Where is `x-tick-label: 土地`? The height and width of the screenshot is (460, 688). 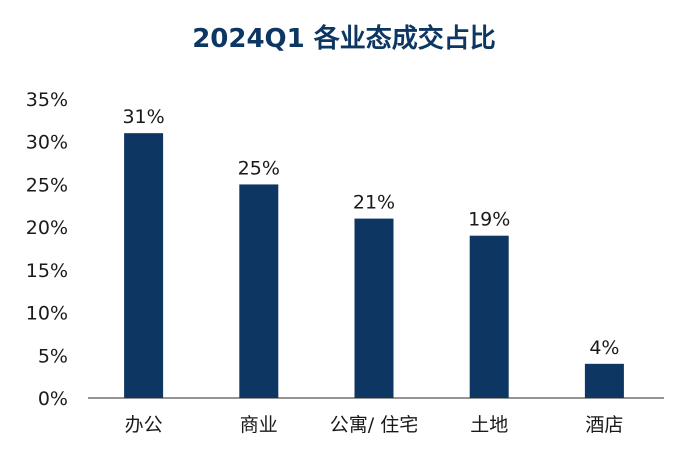
x-tick-label: 土地 is located at coordinates (489, 425).